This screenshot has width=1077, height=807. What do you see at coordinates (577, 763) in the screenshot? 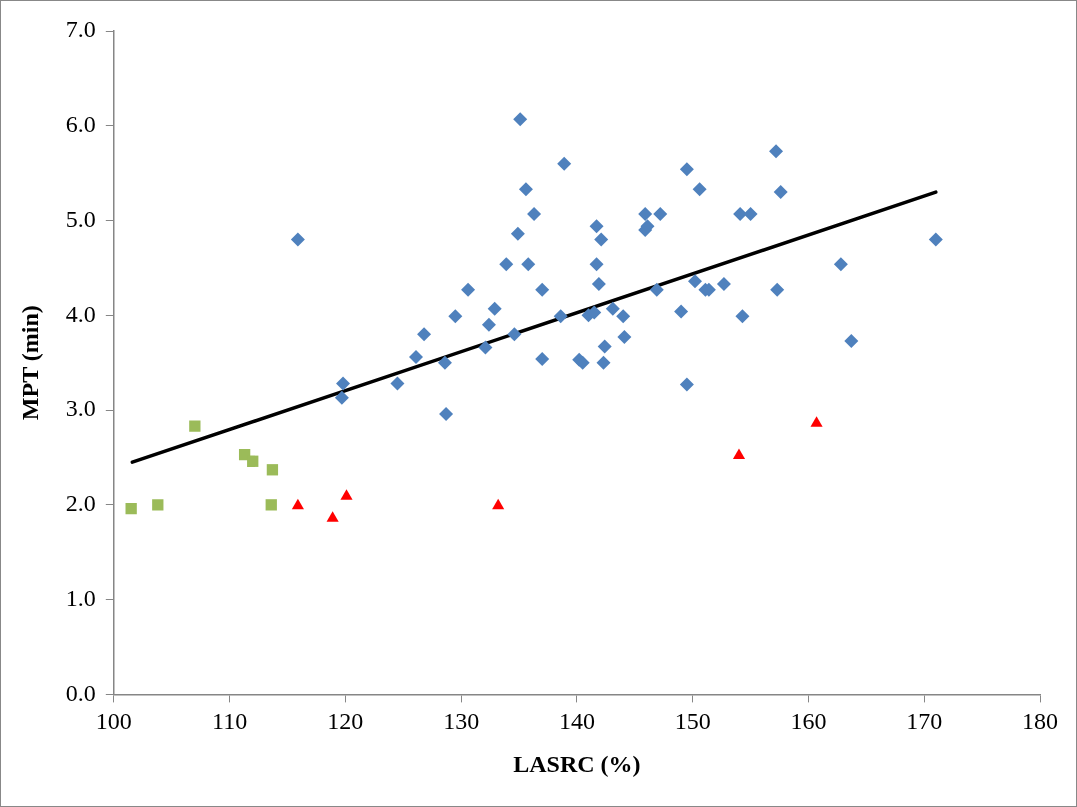
I see `x-axis-title: LASRC (%)` at bounding box center [577, 763].